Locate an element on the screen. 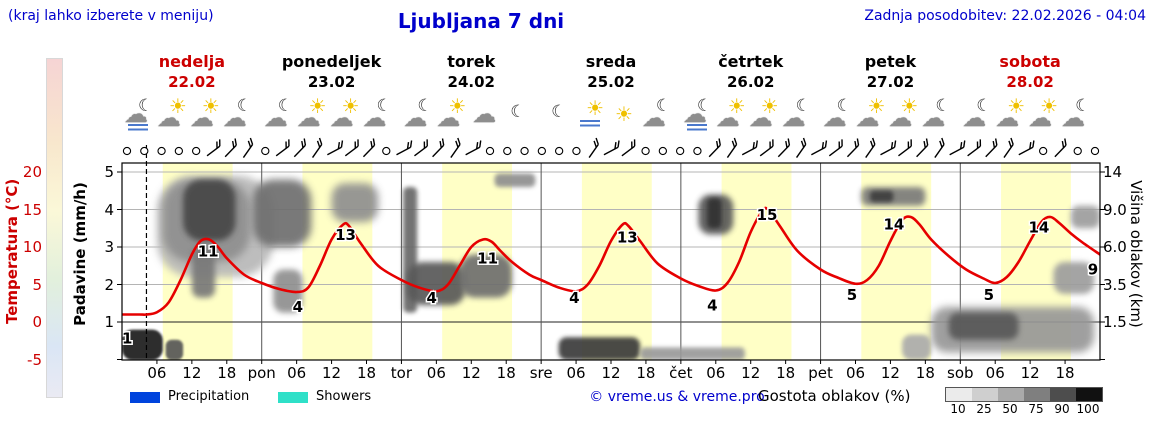  copyright-link: © vreme.us & vreme.pro is located at coordinates (677, 397).